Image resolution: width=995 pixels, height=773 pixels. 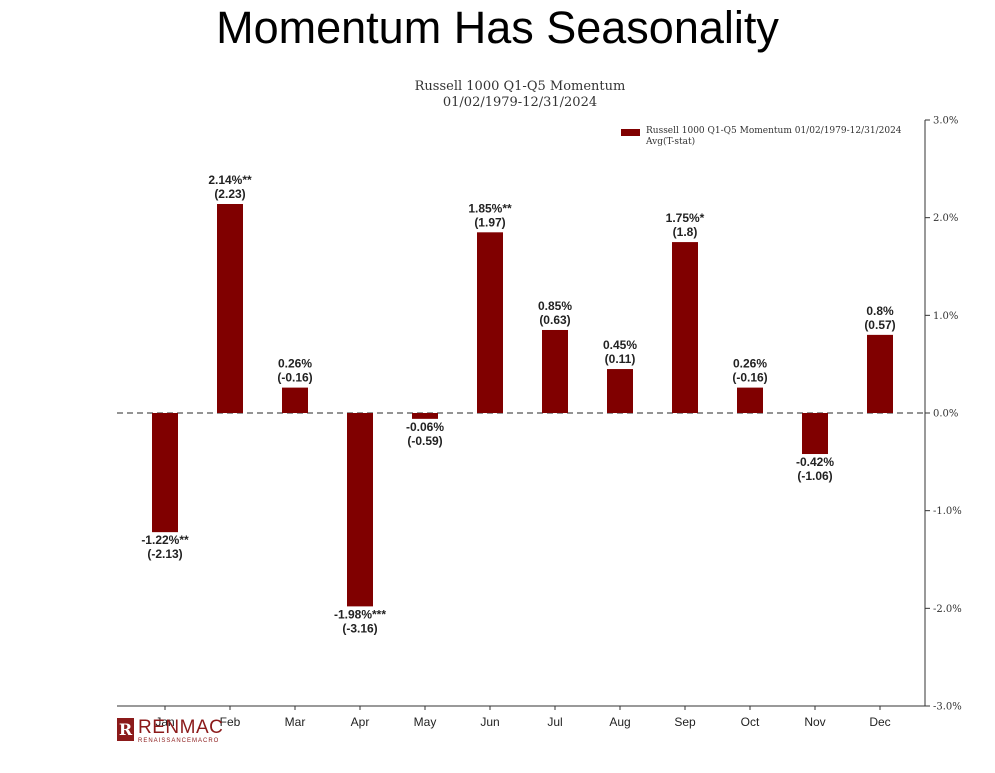 What do you see at coordinates (489, 722) in the screenshot?
I see `x-tick-label: Jun` at bounding box center [489, 722].